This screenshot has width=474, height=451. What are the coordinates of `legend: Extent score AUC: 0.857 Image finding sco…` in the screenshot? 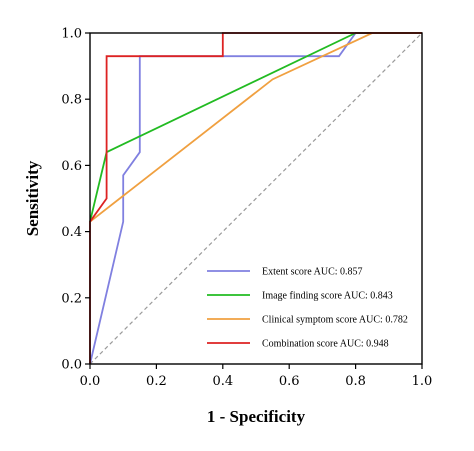 It's located at (307, 308).